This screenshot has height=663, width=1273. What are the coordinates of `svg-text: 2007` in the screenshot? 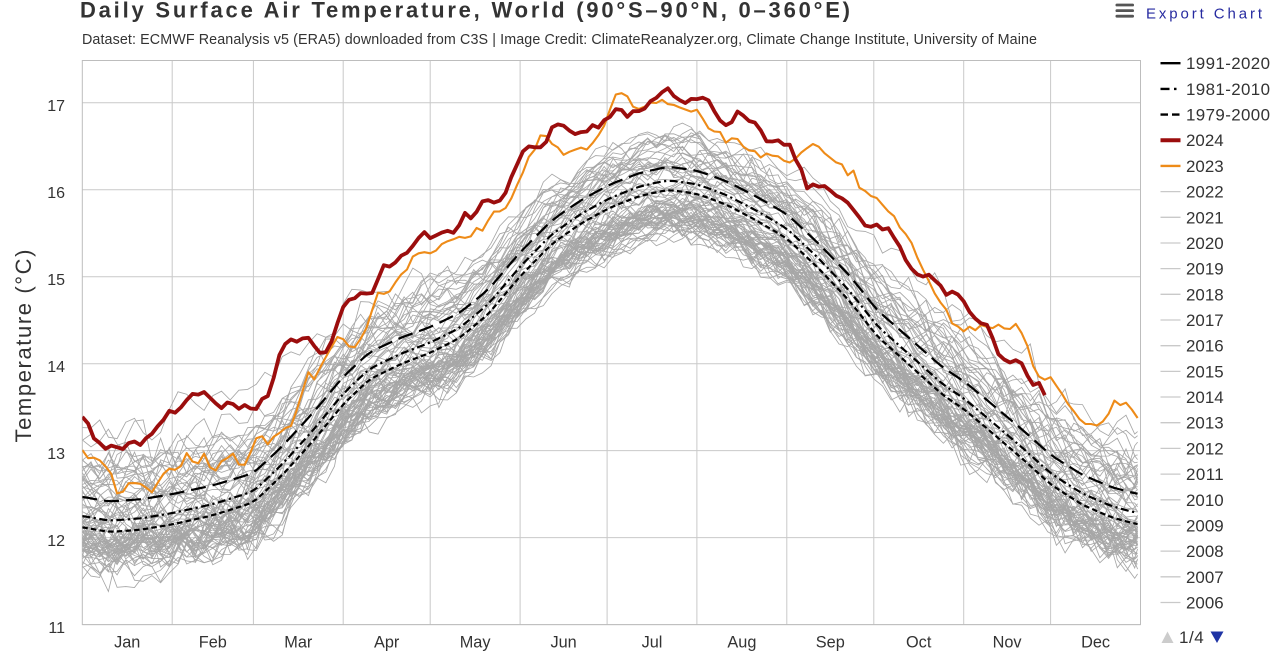 It's located at (1205, 577).